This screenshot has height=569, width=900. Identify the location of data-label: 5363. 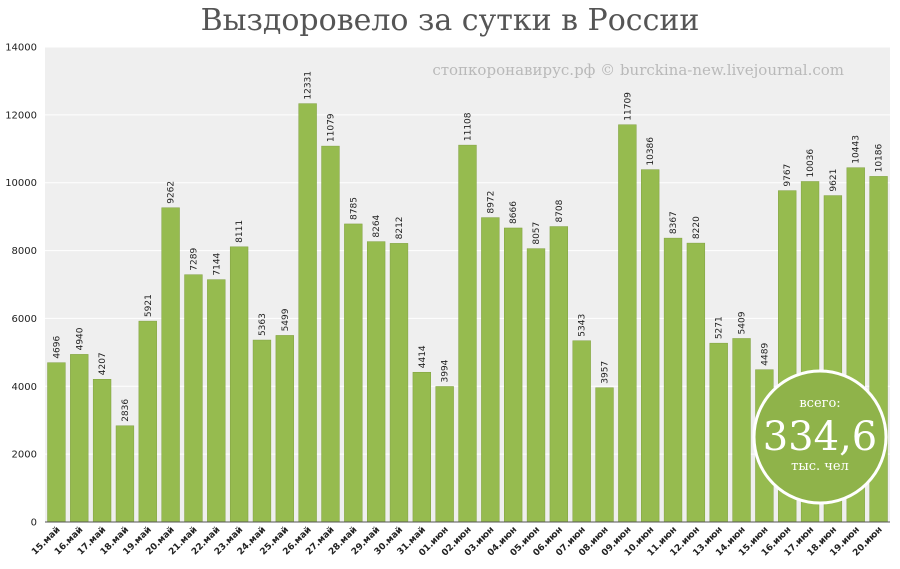
(263, 324).